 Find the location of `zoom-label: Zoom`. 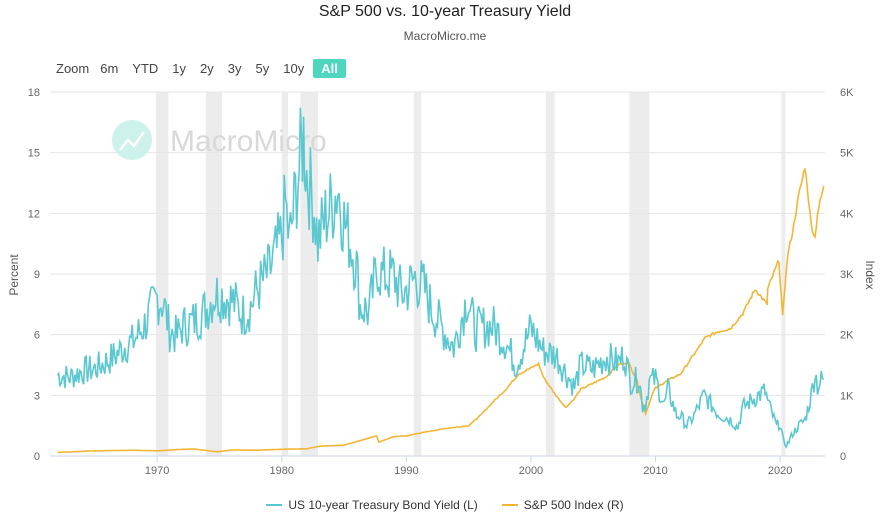

zoom-label: Zoom is located at coordinates (73, 68).